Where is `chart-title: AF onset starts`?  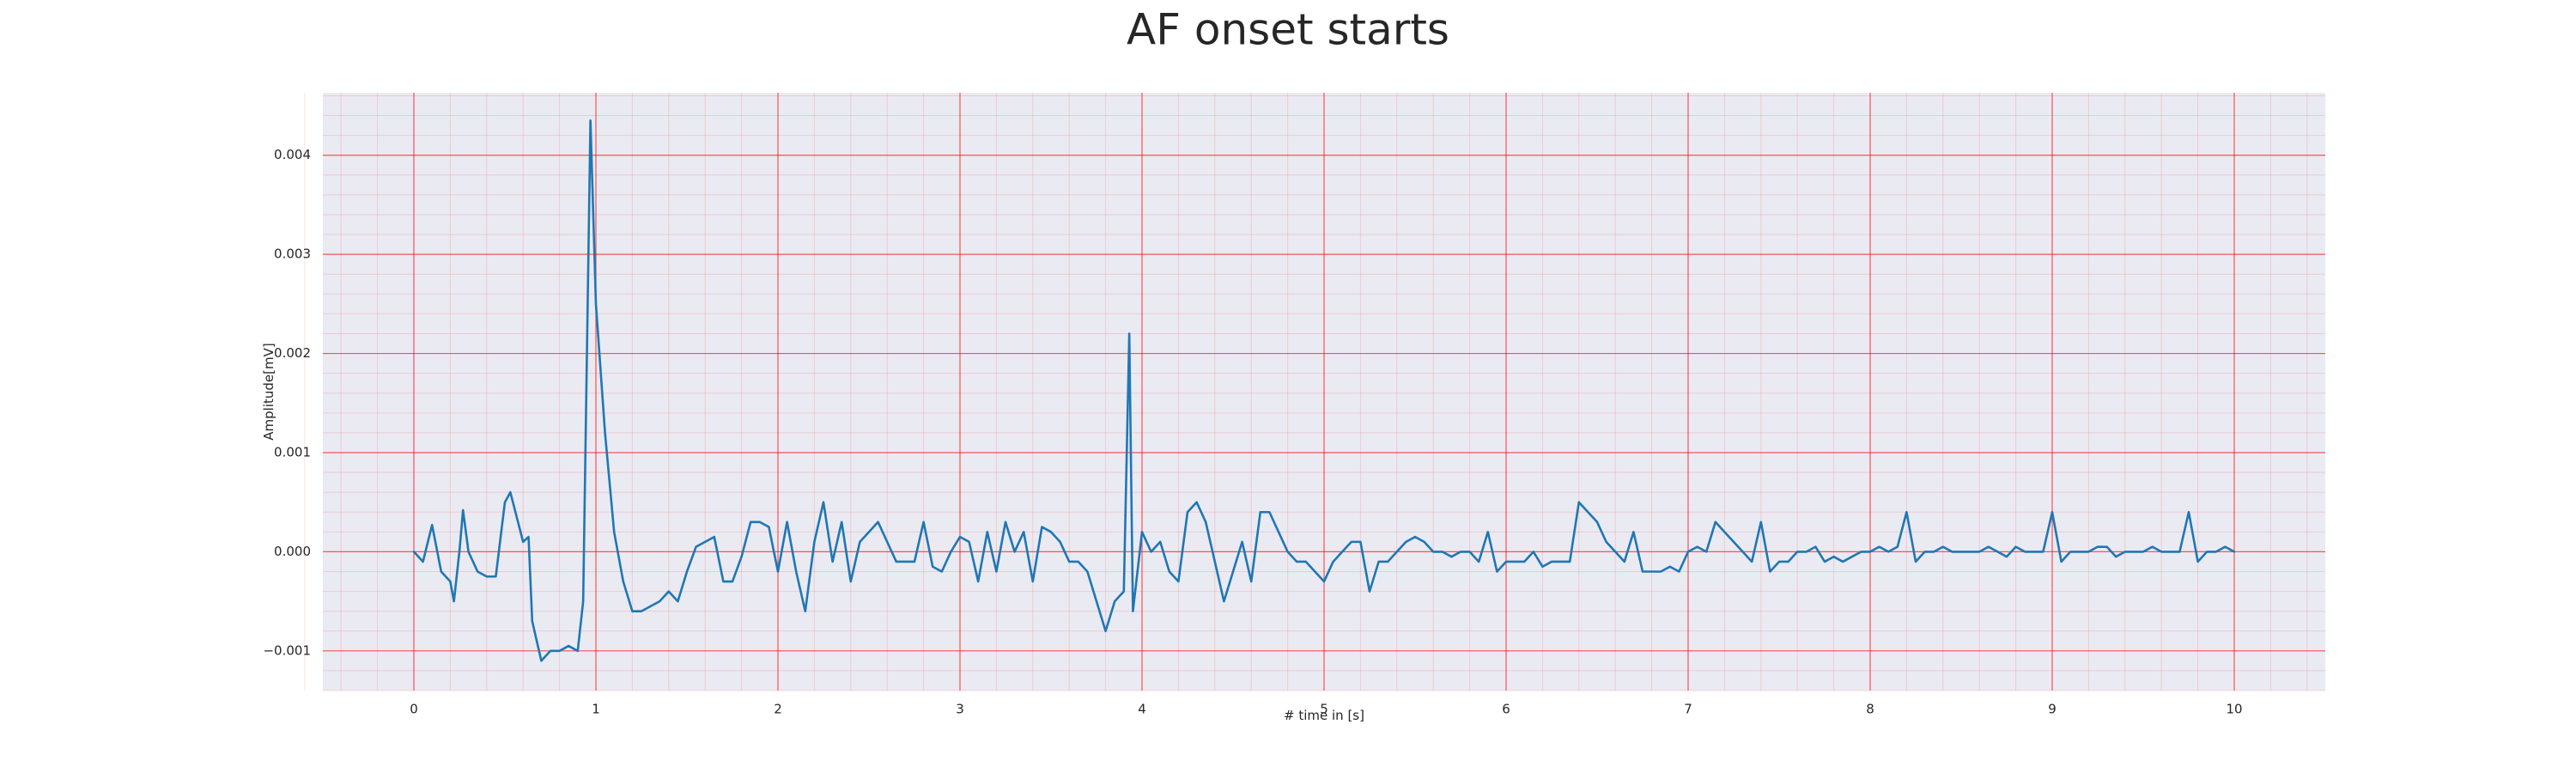 chart-title: AF onset starts is located at coordinates (1288, 30).